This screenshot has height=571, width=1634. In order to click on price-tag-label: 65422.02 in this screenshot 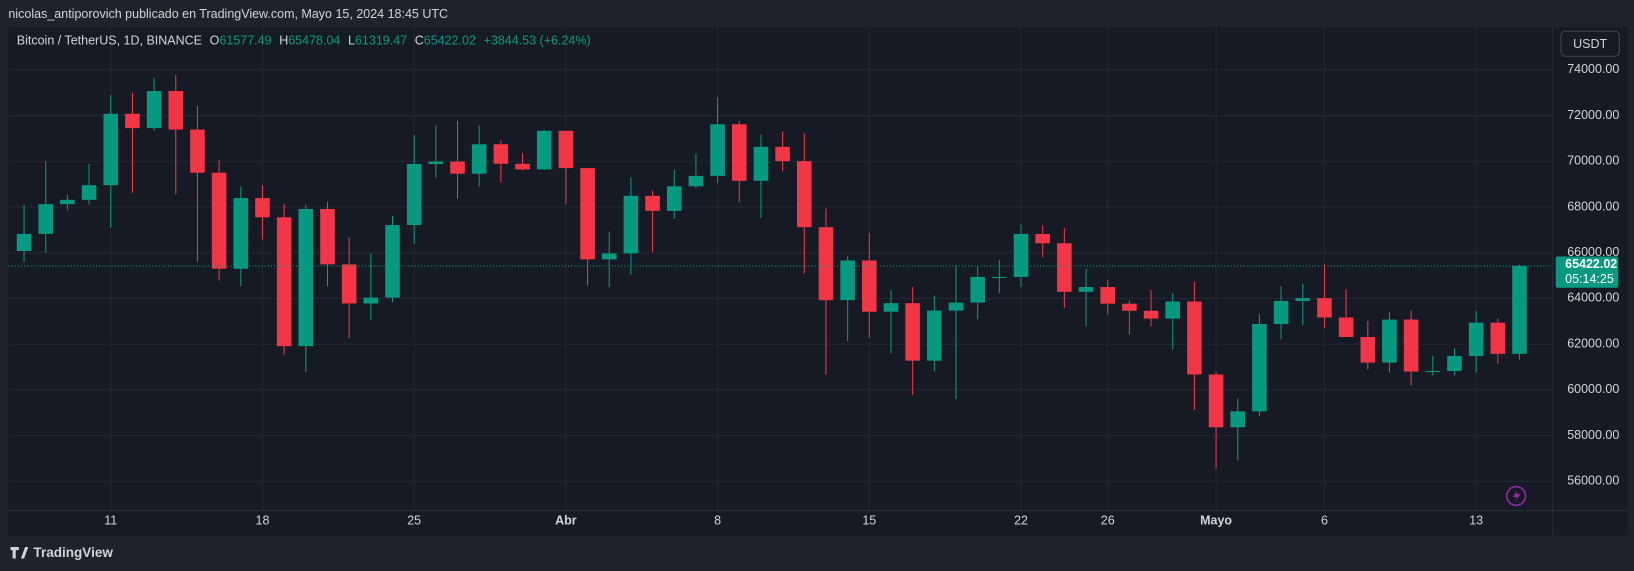, I will do `click(1591, 264)`.